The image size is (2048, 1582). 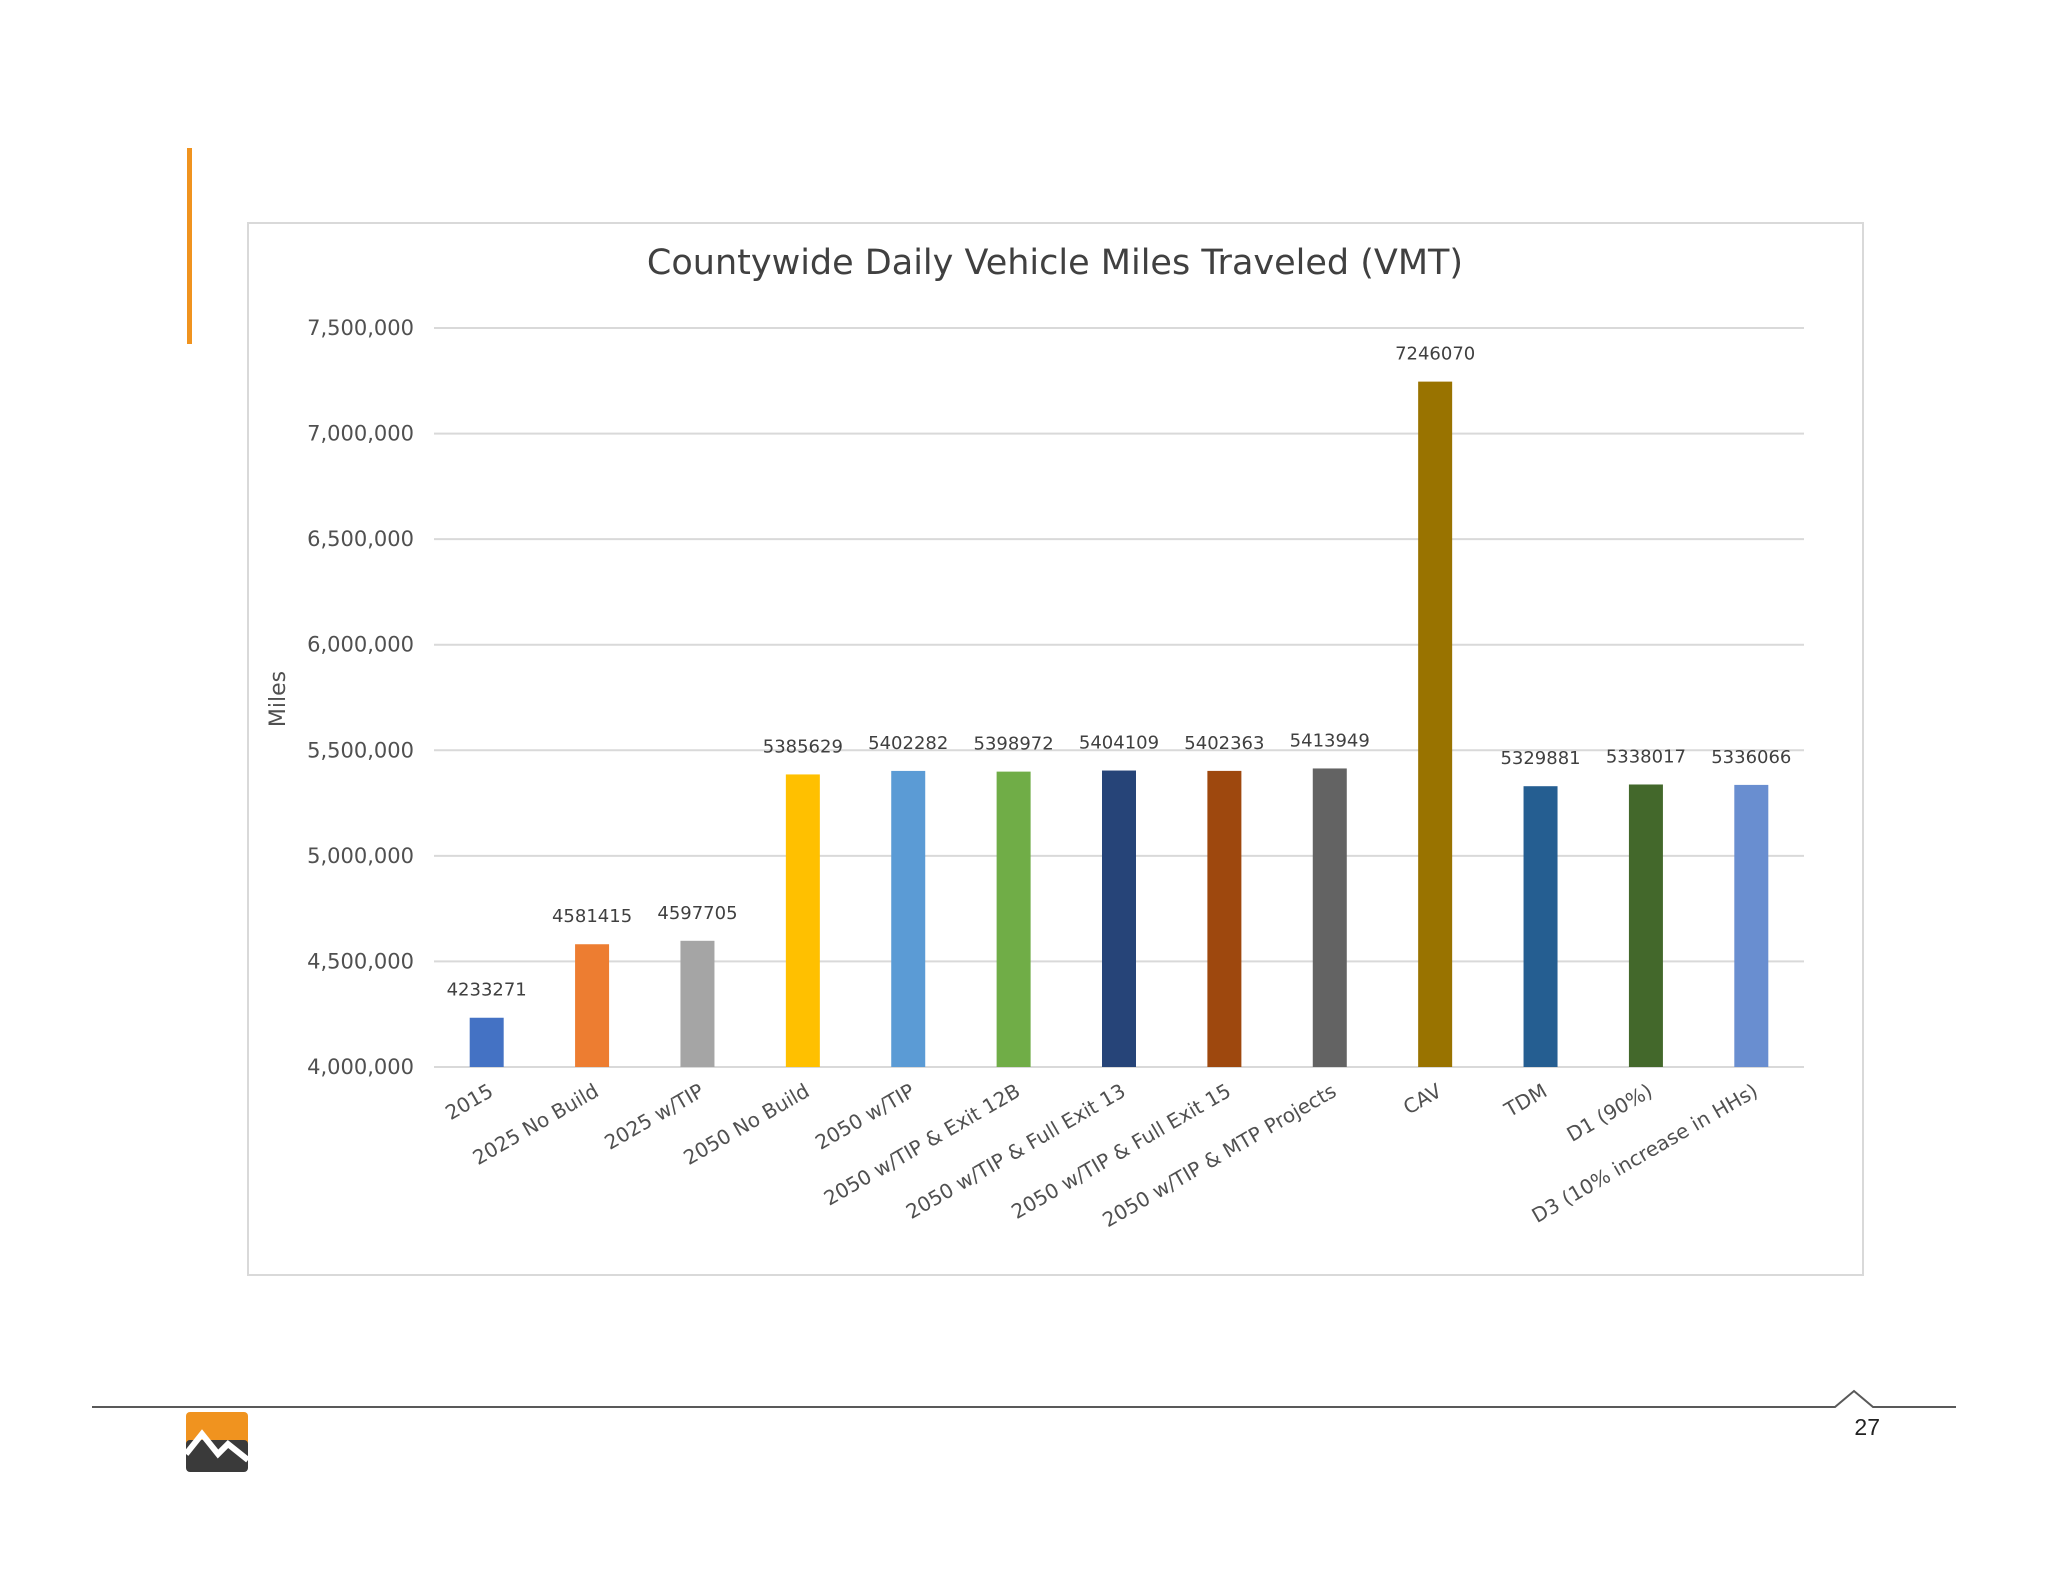 I want to click on y-tick-label: 6,000,000, so click(x=360, y=645).